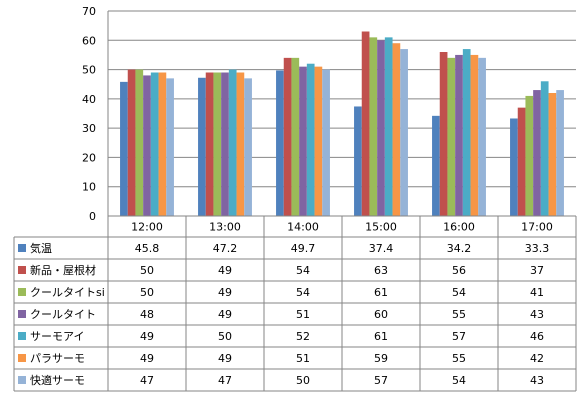 This screenshot has width=586, height=410. What do you see at coordinates (89, 40) in the screenshot?
I see `y-tick-label: 60` at bounding box center [89, 40].